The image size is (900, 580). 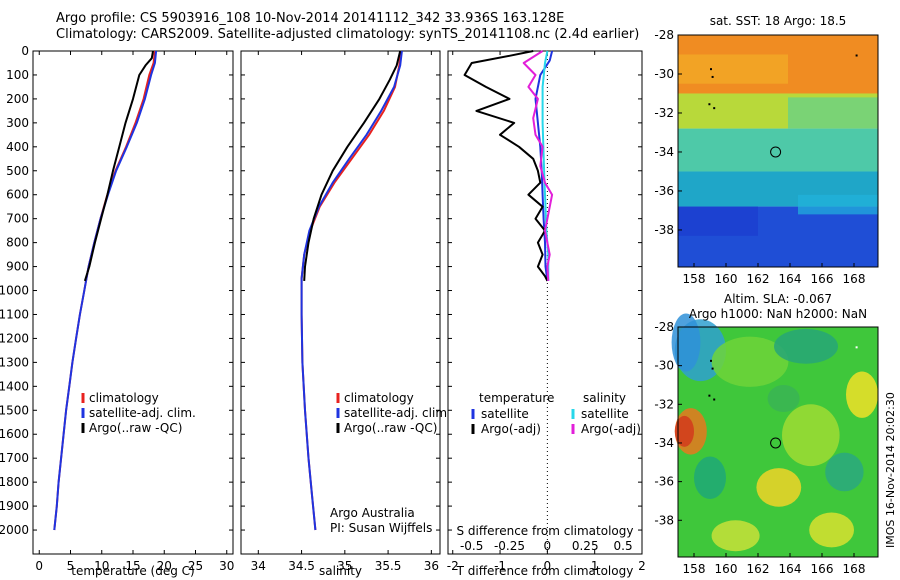 What do you see at coordinates (431, 566) in the screenshot?
I see `salinity-xtick-label: 36` at bounding box center [431, 566].